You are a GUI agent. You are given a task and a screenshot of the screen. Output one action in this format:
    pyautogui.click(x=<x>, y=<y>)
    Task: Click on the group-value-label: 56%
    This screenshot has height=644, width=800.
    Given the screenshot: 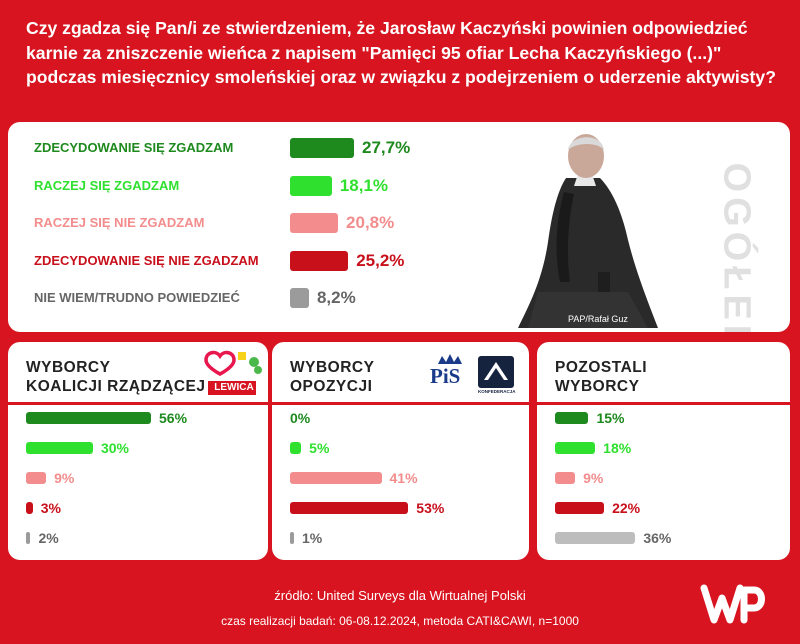 What is the action you would take?
    pyautogui.click(x=173, y=418)
    